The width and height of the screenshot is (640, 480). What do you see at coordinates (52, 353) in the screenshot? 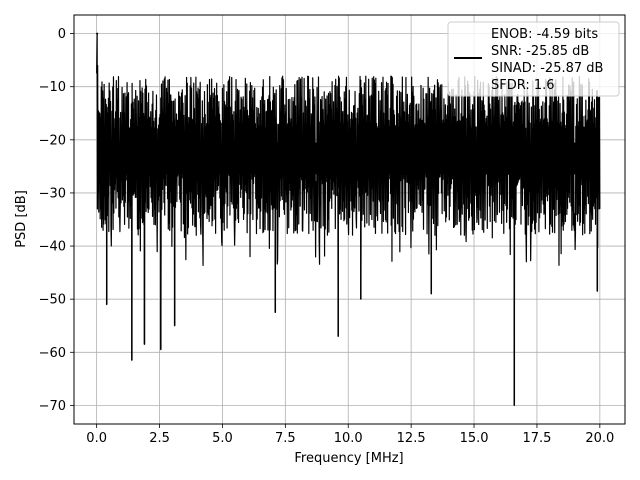
I see `y-tick-label: −60` at bounding box center [52, 353].